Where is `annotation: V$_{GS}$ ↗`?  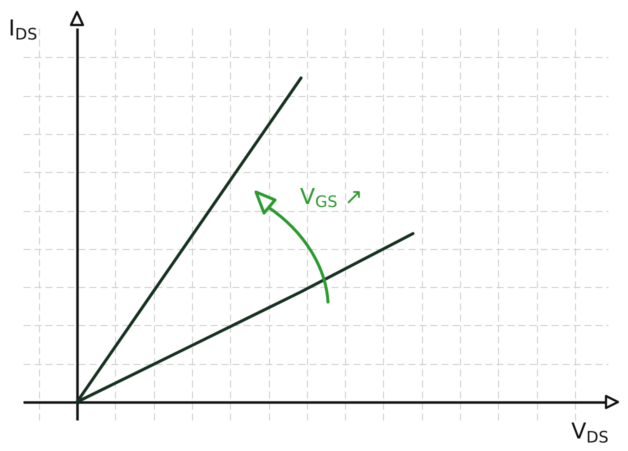 annotation: V$_{GS}$ ↗ is located at coordinates (331, 198).